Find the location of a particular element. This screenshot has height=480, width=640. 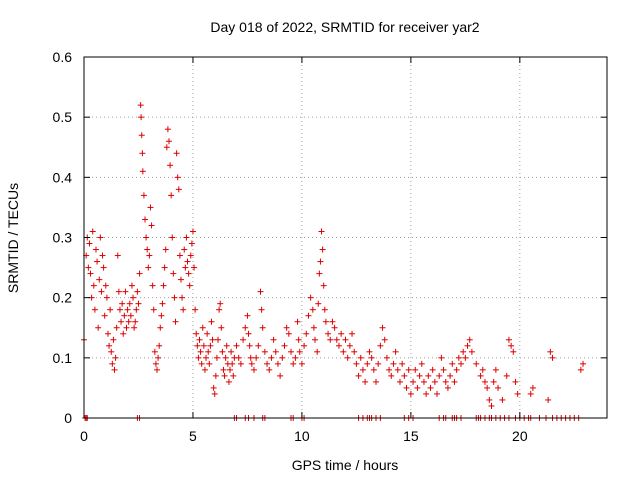

x-tick-label: 15 is located at coordinates (411, 436).